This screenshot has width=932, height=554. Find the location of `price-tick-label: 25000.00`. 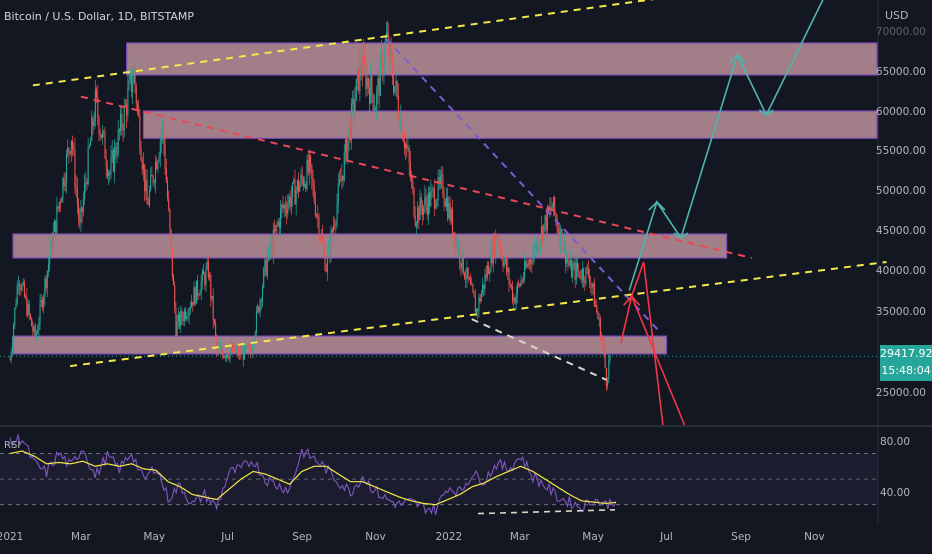

price-tick-label: 25000.00 is located at coordinates (901, 393).